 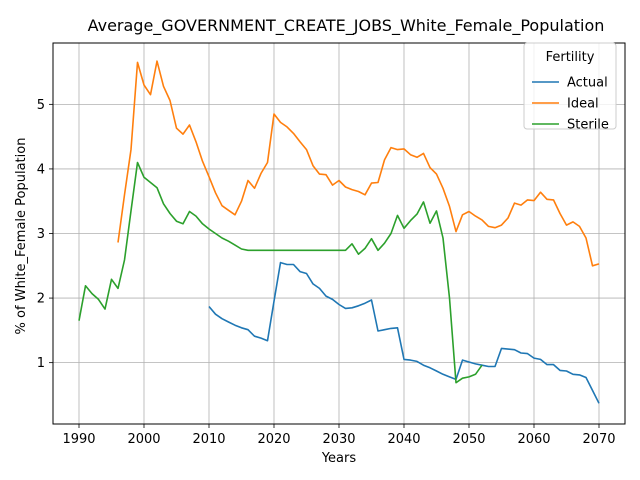 What do you see at coordinates (570, 57) in the screenshot?
I see `legend-title: Fertility` at bounding box center [570, 57].